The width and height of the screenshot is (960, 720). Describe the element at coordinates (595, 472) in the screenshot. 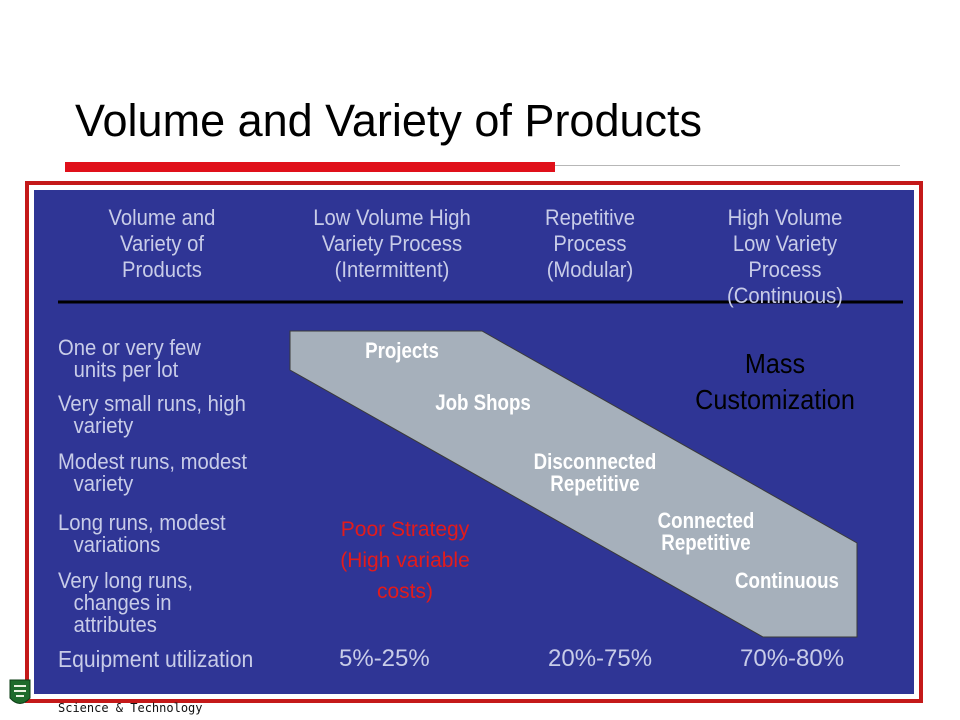

I see `band-label-disconnected-repetitive: Disconnected Repetitive` at that location.